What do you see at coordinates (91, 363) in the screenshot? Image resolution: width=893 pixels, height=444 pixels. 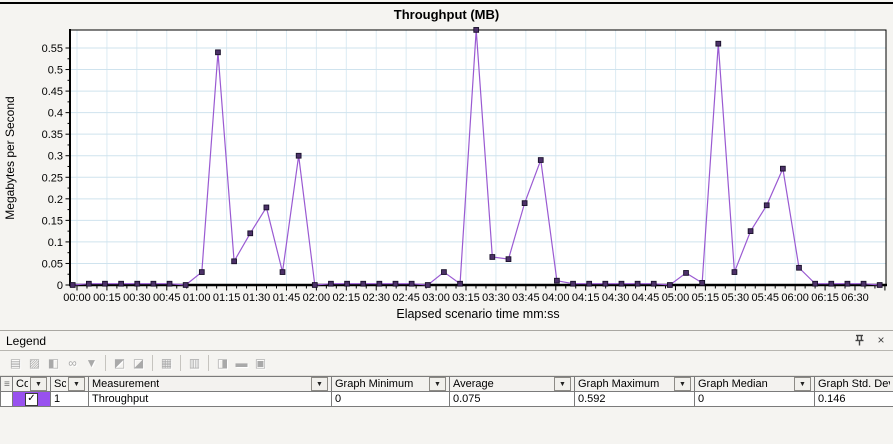 I see `filter-icon: ▼` at bounding box center [91, 363].